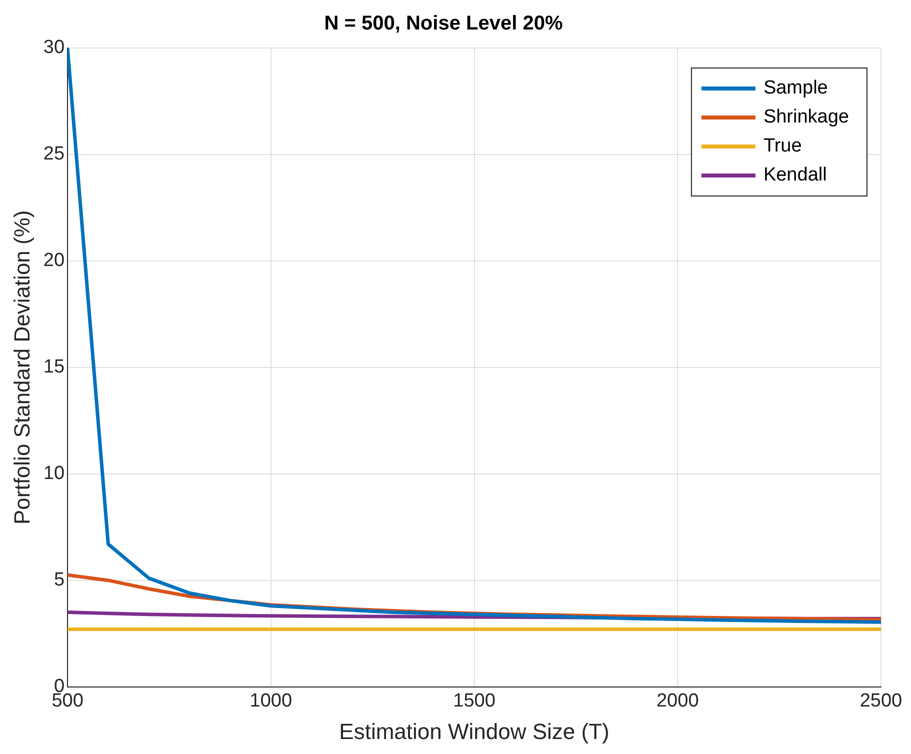 The image size is (911, 754). I want to click on y-tick-label: 30, so click(54, 47).